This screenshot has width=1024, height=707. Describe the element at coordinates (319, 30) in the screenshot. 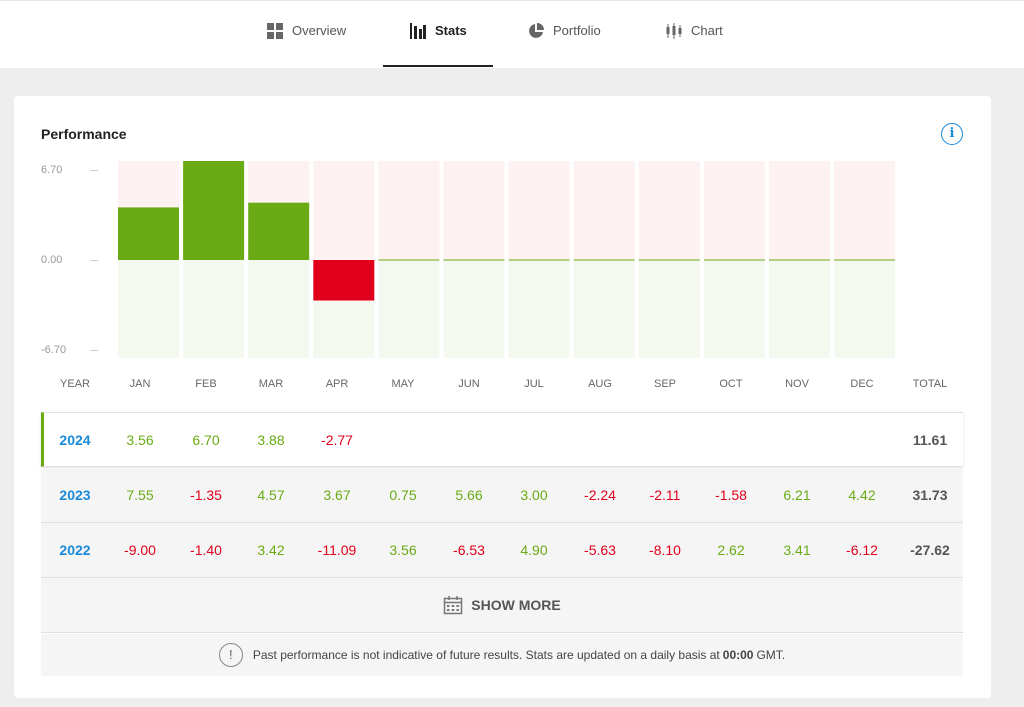

I see `tab-overview-label: Overview` at that location.